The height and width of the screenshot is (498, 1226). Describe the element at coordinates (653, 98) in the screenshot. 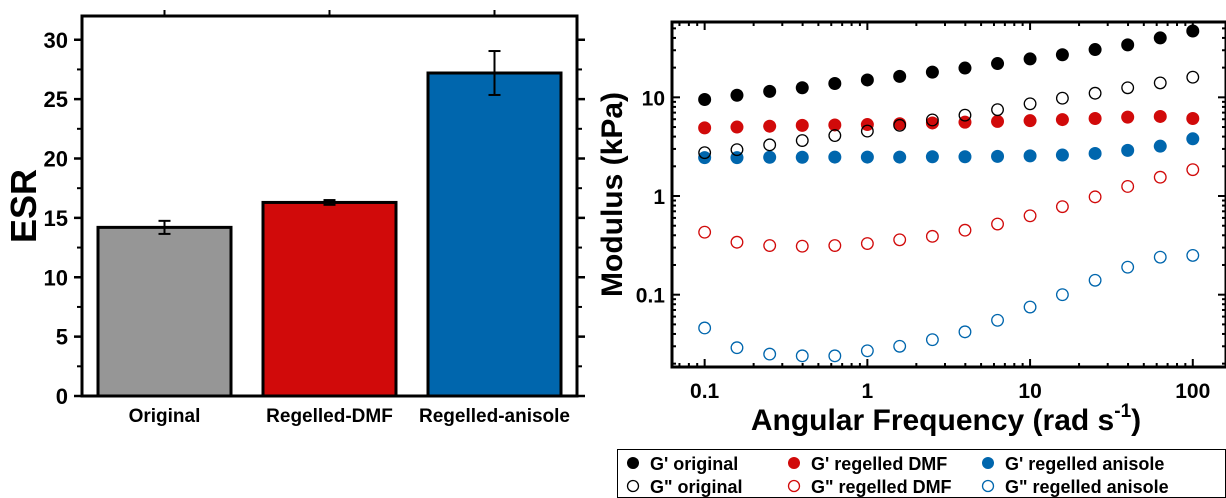

I see `sc-ytick-label-2: 10` at that location.